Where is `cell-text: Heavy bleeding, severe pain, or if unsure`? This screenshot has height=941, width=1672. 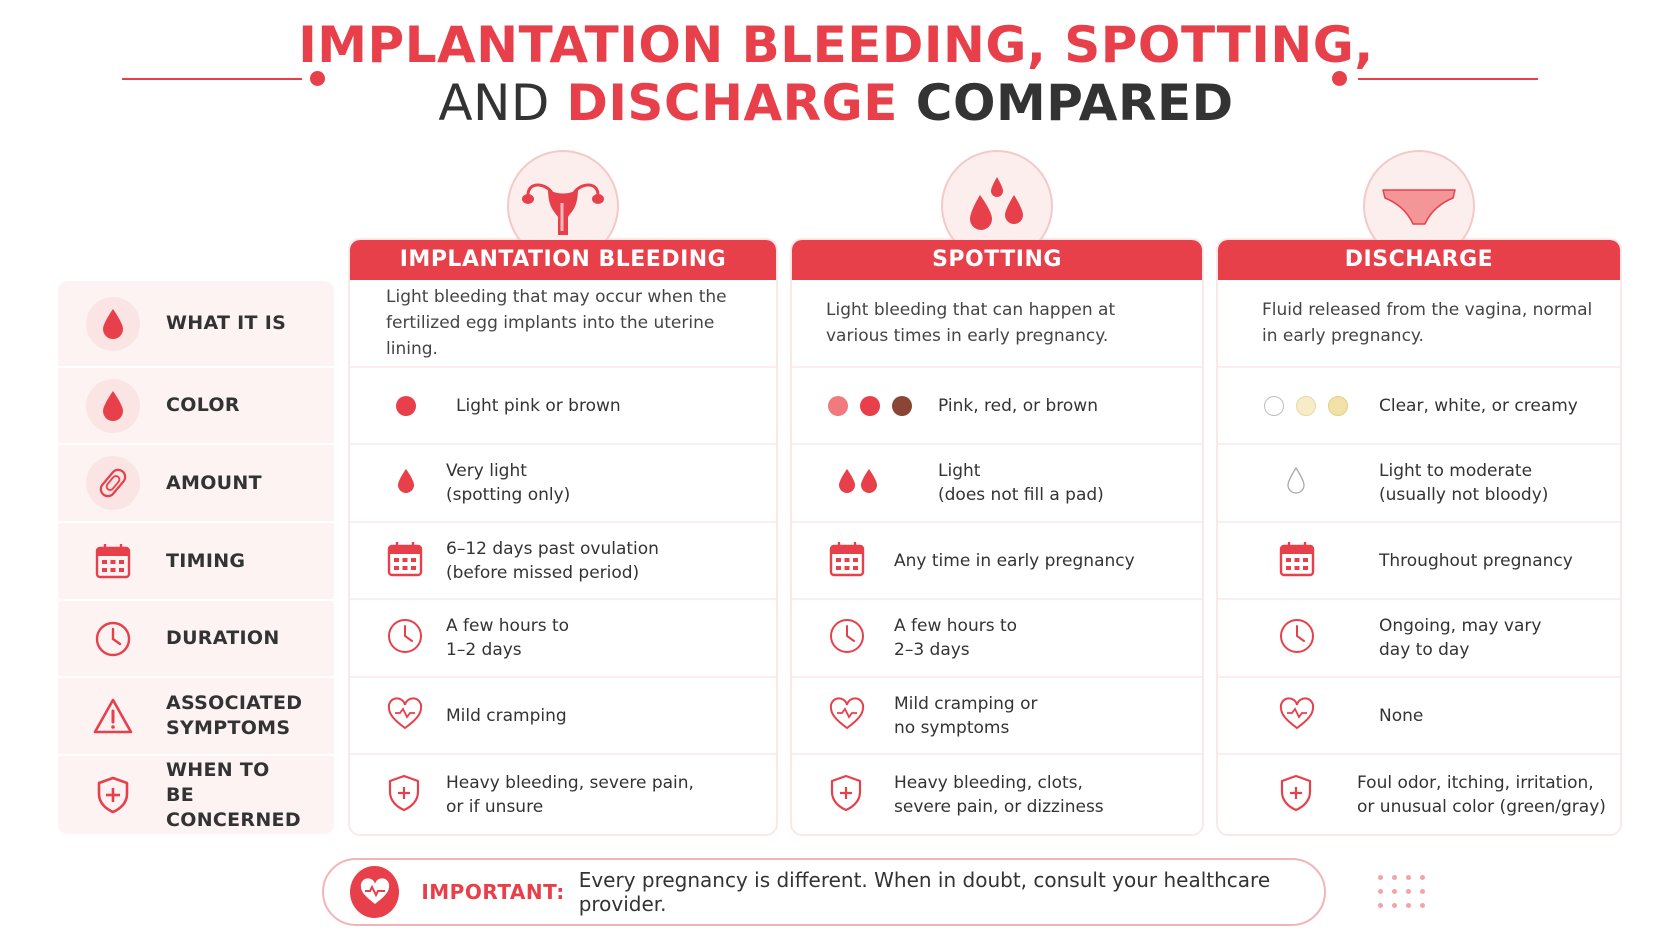
cell-text: Heavy bleeding, severe pain, or if unsure is located at coordinates (570, 795).